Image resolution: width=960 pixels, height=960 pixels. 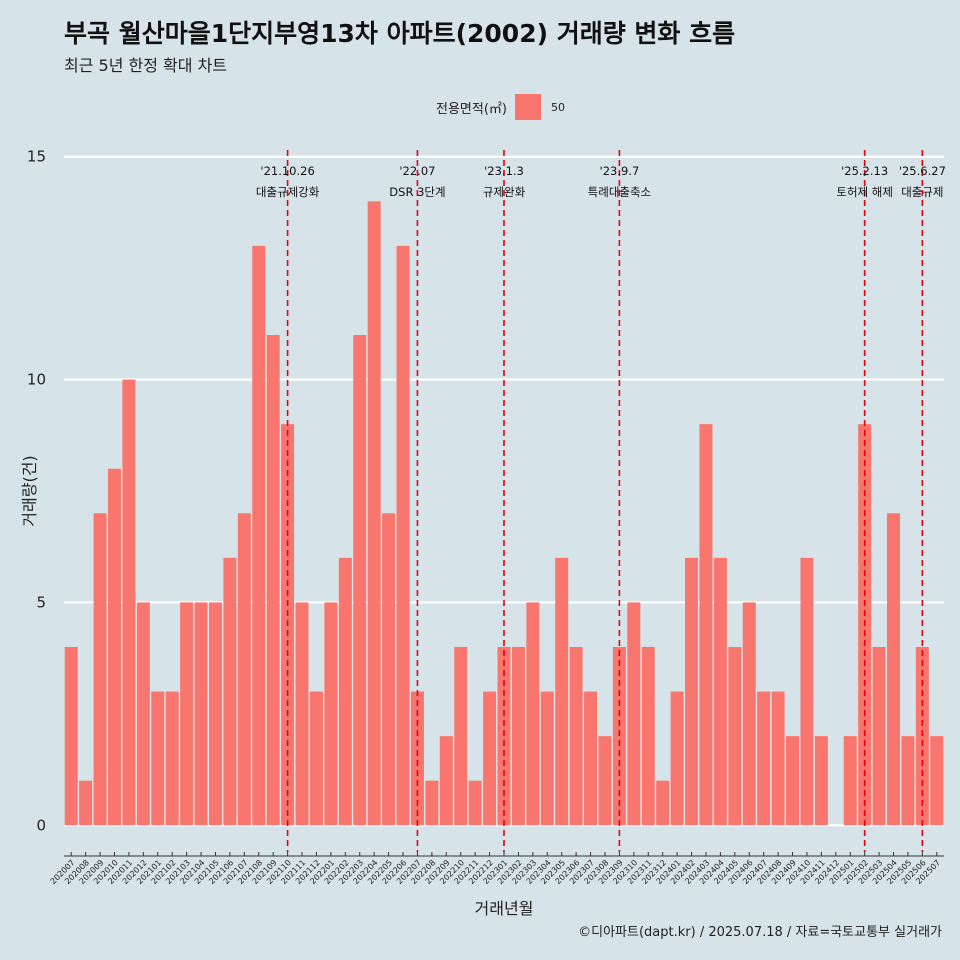 What do you see at coordinates (620, 171) in the screenshot?
I see `event-date-202309: '23.9.7` at bounding box center [620, 171].